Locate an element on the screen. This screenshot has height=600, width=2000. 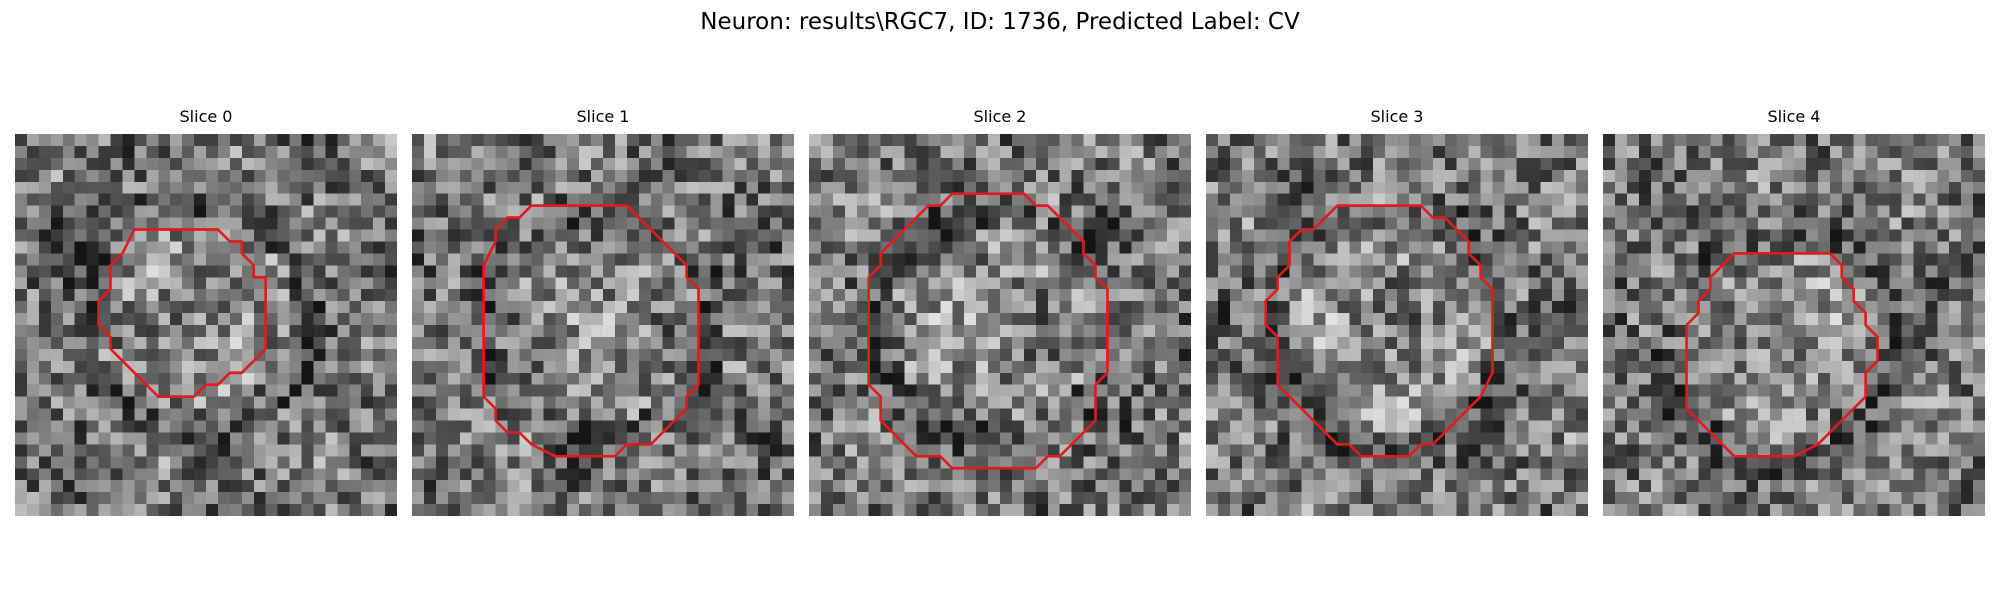
slice-panel-3: Slice 3 is located at coordinates (1397, 316).